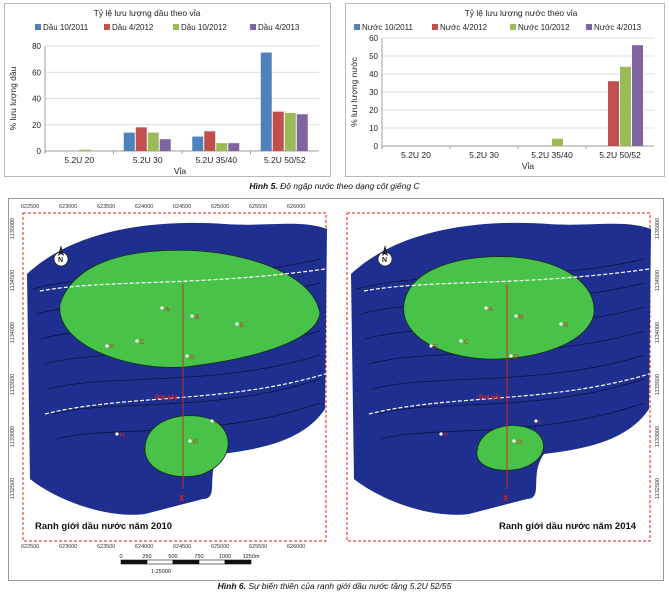  Describe the element at coordinates (263, 186) in the screenshot. I see `figure-5-label: Hình 5.` at that location.